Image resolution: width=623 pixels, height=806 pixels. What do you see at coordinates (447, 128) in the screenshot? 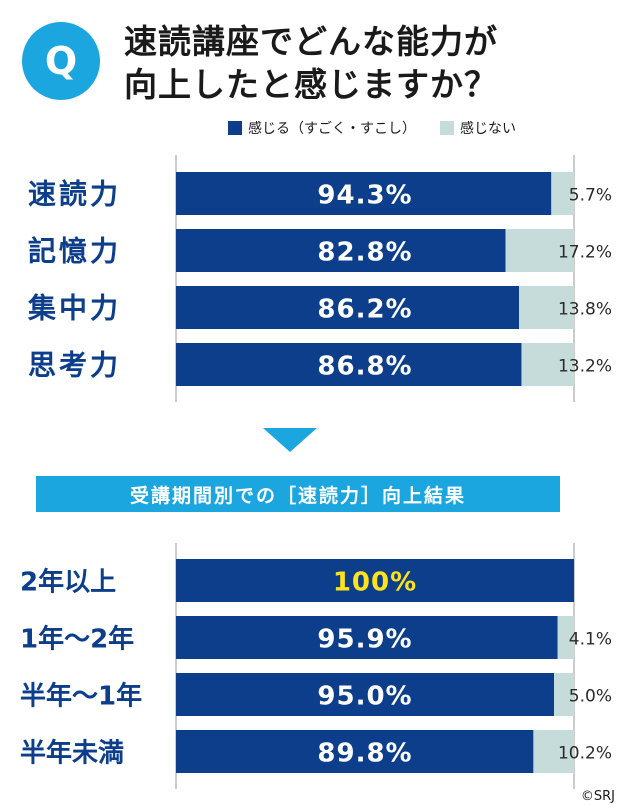
I see `legend-swatch-not-felt` at bounding box center [447, 128].